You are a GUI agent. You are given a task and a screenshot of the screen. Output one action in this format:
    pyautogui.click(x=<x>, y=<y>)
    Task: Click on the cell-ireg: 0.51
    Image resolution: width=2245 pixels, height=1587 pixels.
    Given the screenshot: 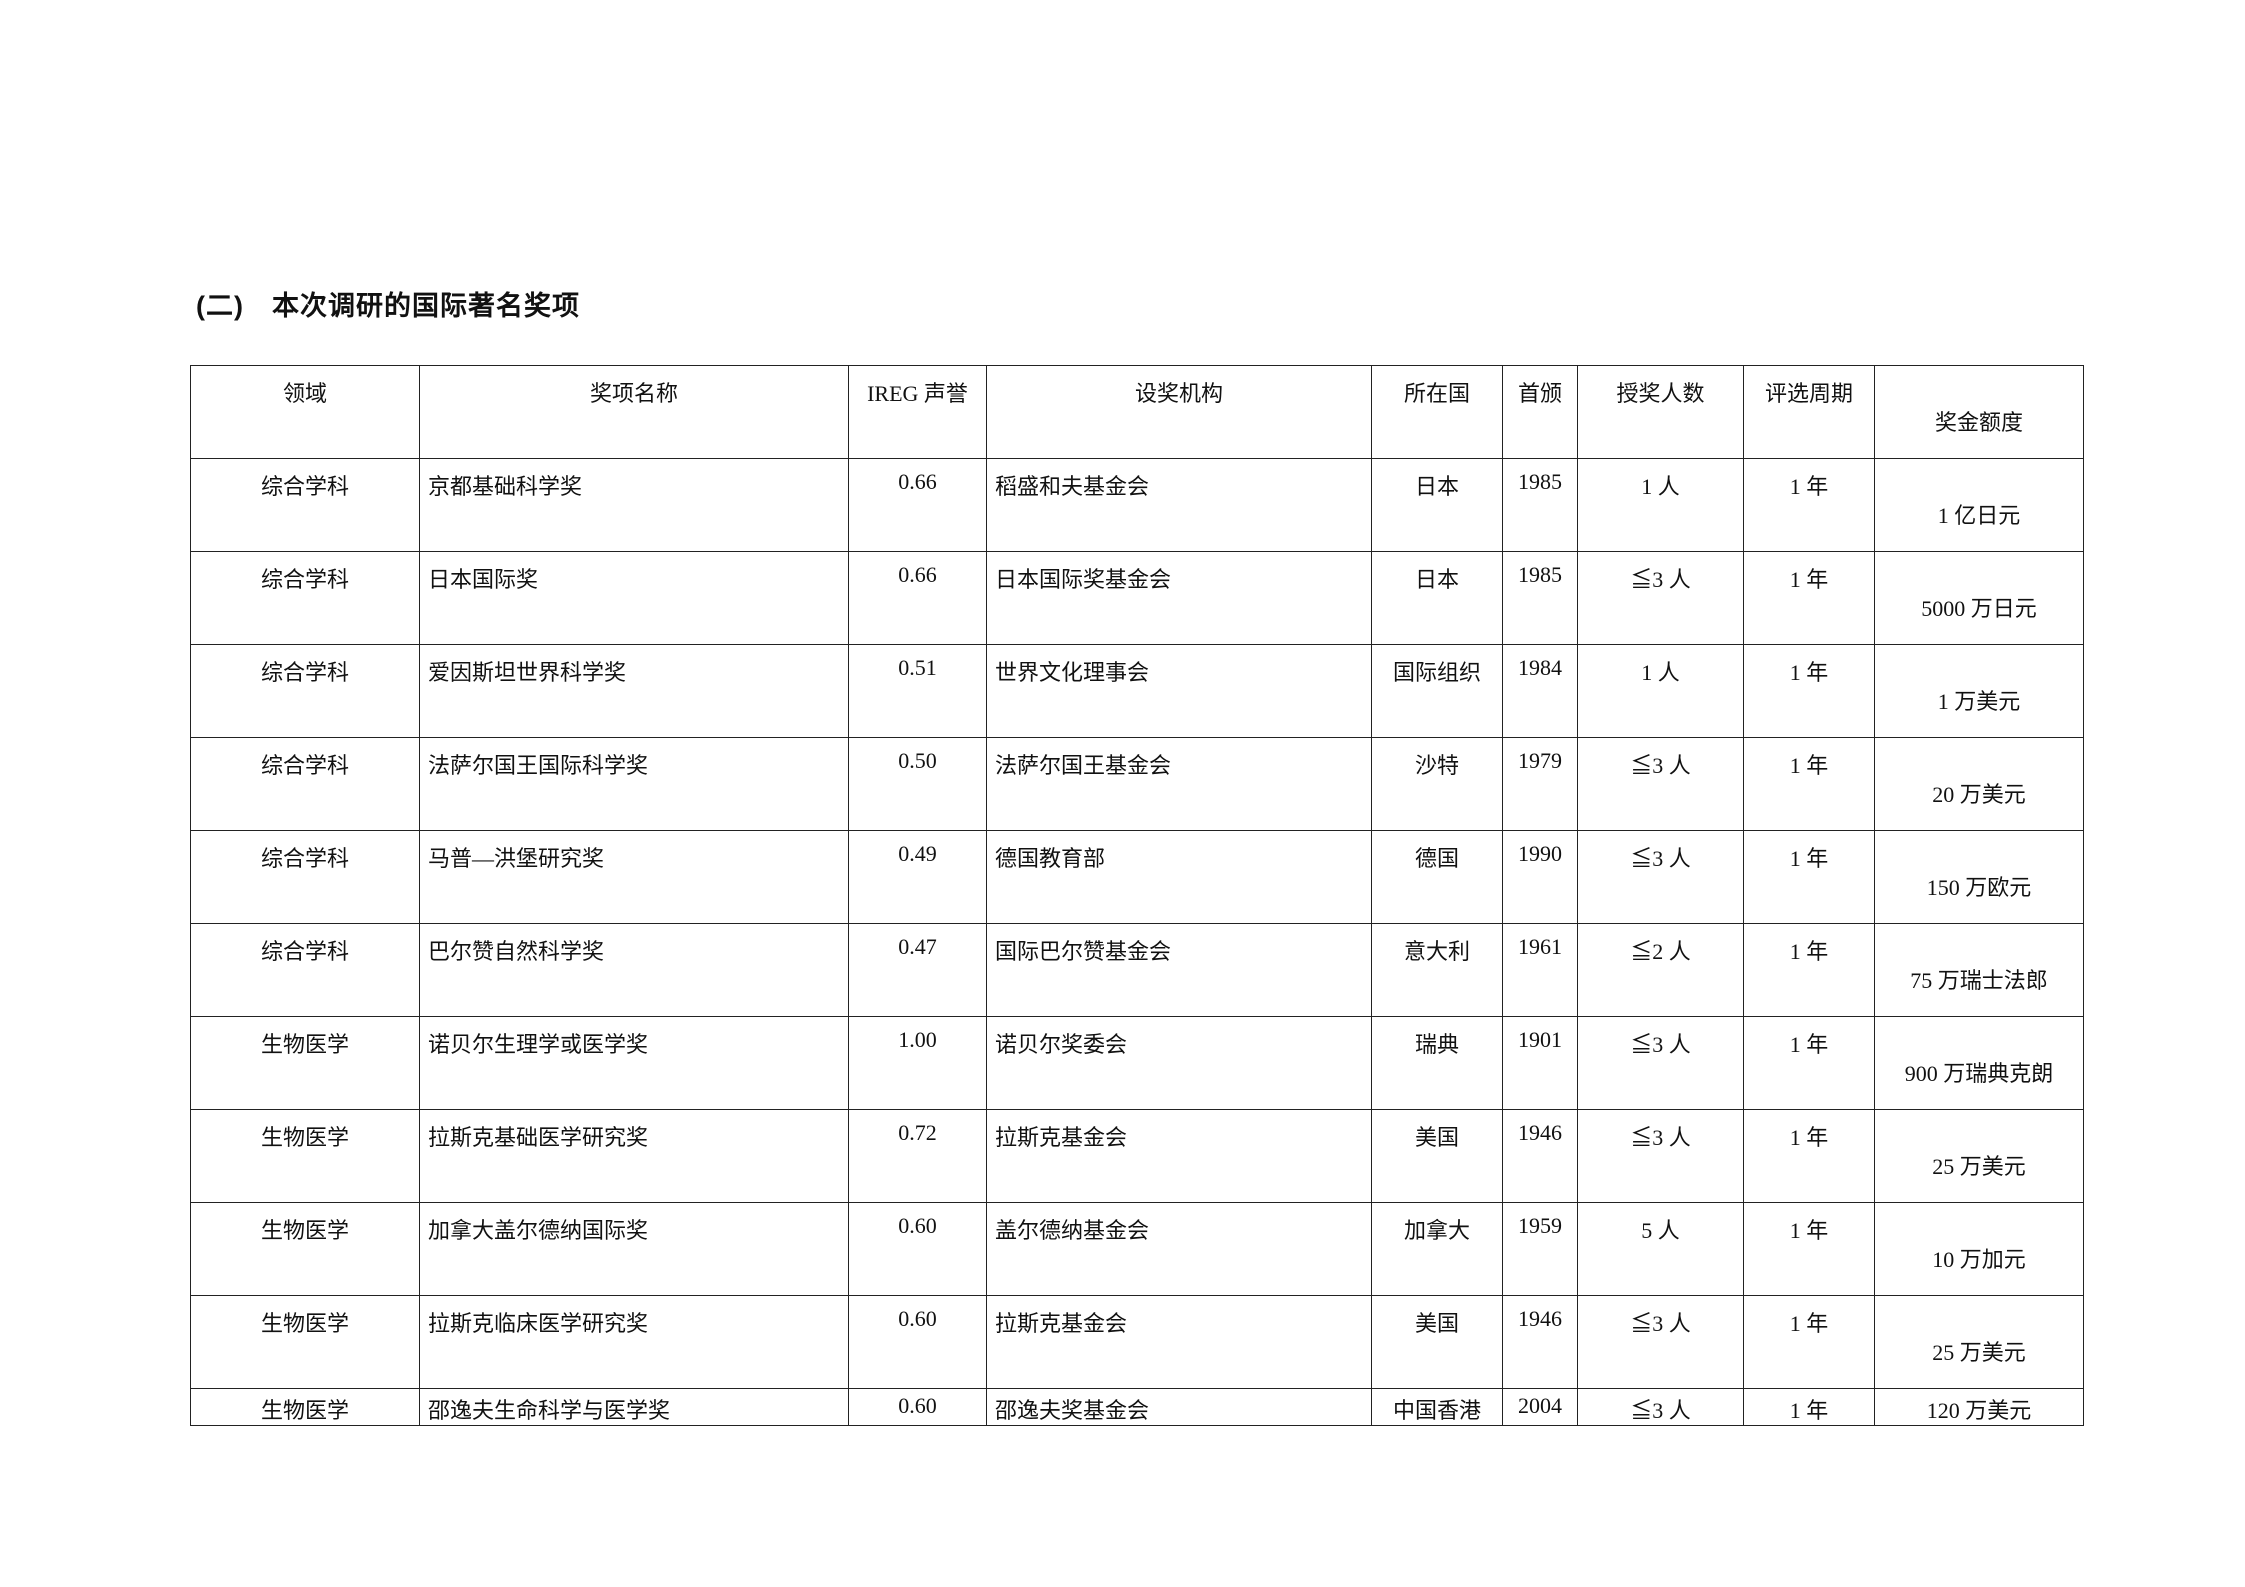 What is the action you would take?
    pyautogui.click(x=917, y=691)
    